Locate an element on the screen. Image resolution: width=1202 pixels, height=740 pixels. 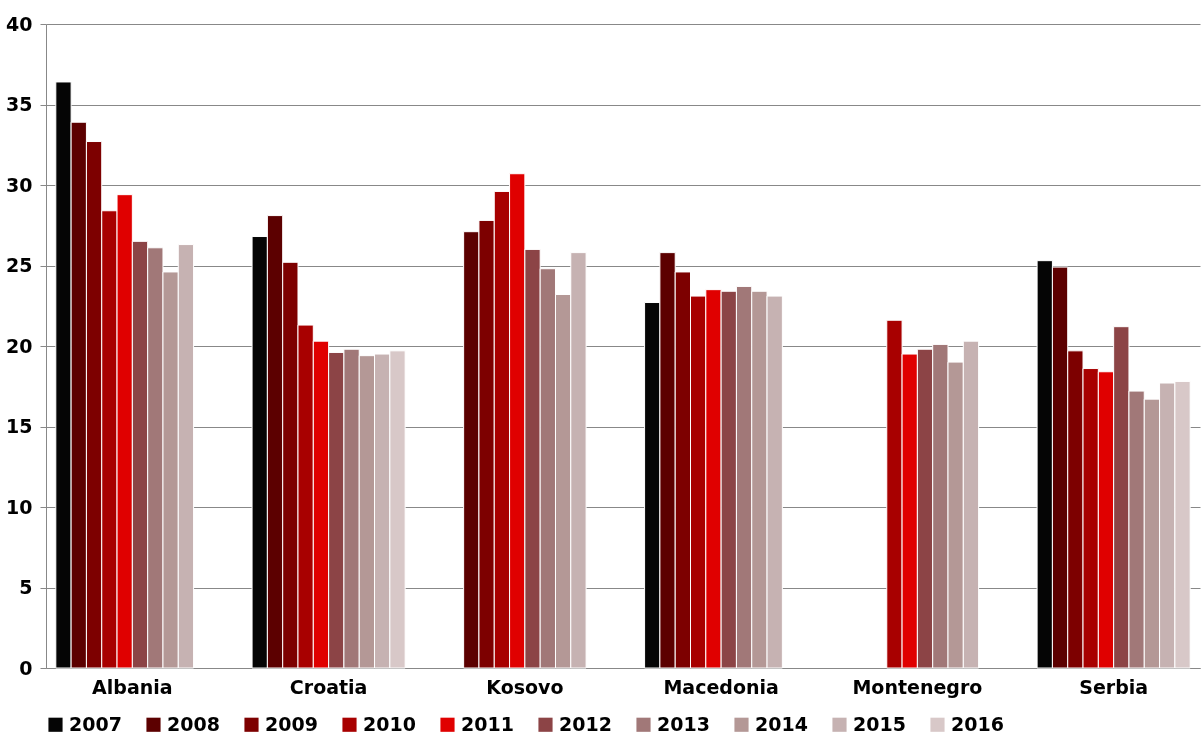
y-tick-label: 15 is located at coordinates (19, 426).